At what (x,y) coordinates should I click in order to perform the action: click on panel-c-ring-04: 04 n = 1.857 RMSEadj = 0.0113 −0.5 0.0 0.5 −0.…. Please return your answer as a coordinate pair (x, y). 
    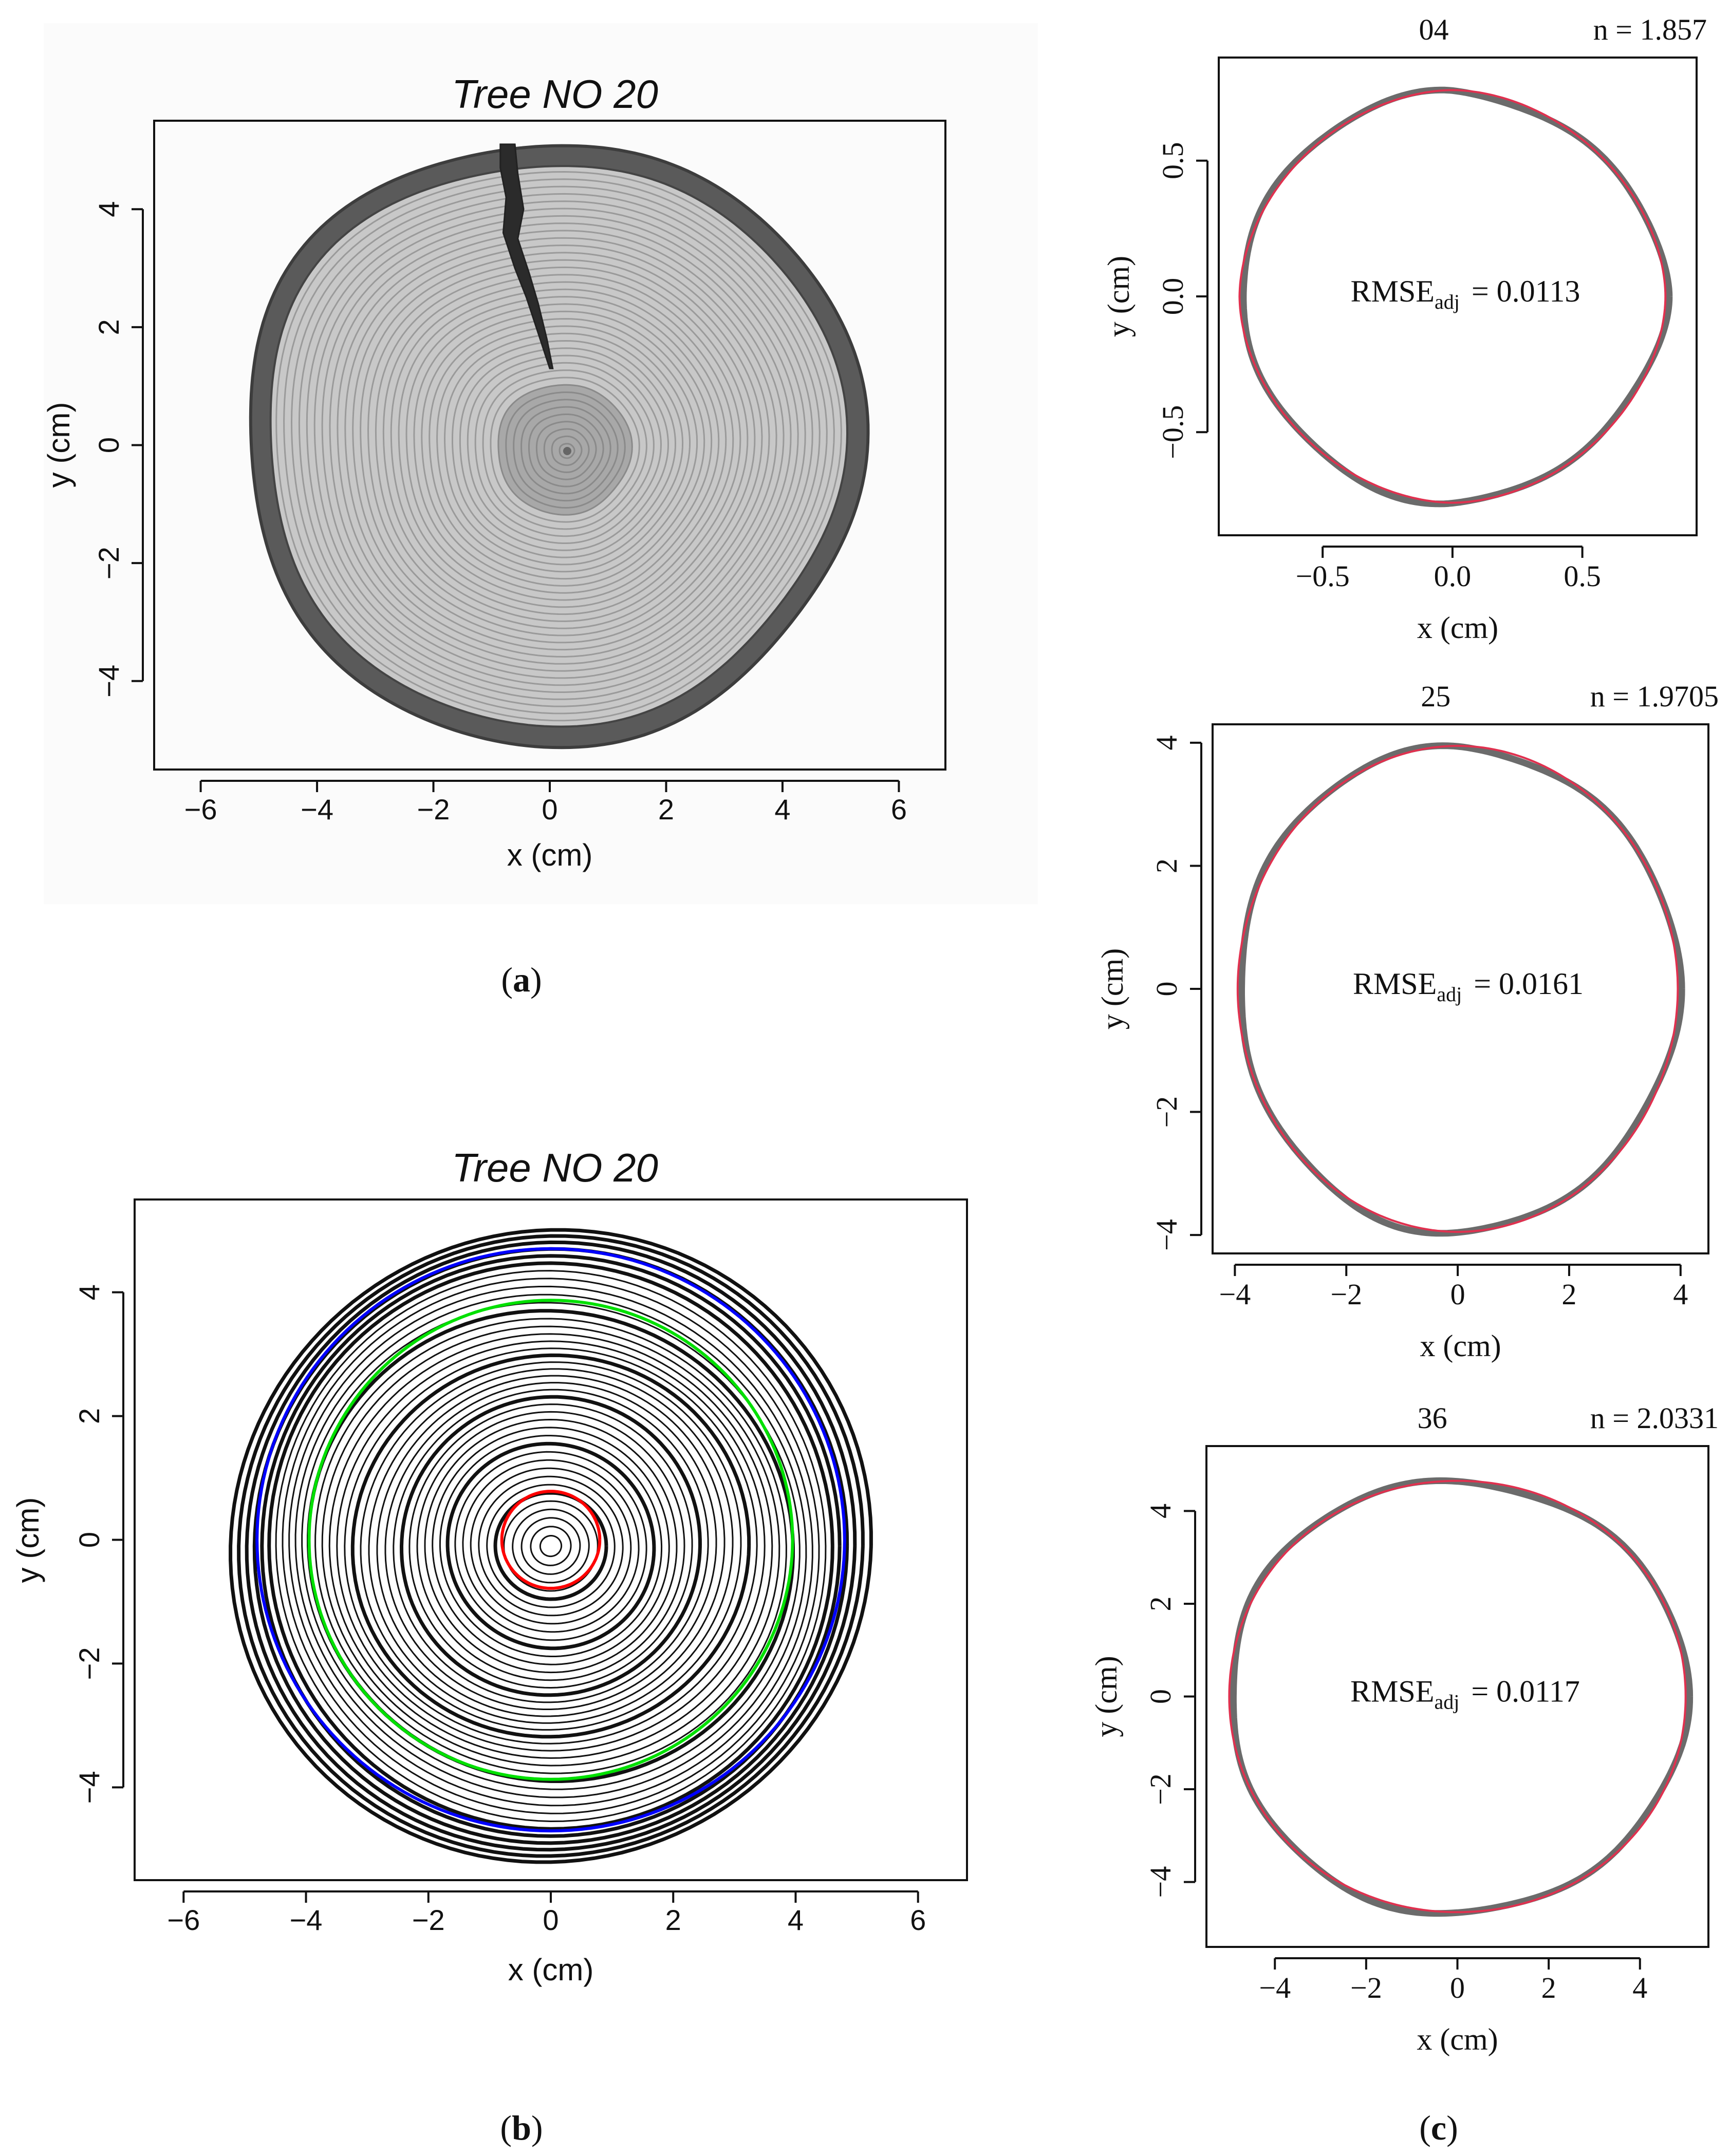
    Looking at the image, I should click on (1404, 329).